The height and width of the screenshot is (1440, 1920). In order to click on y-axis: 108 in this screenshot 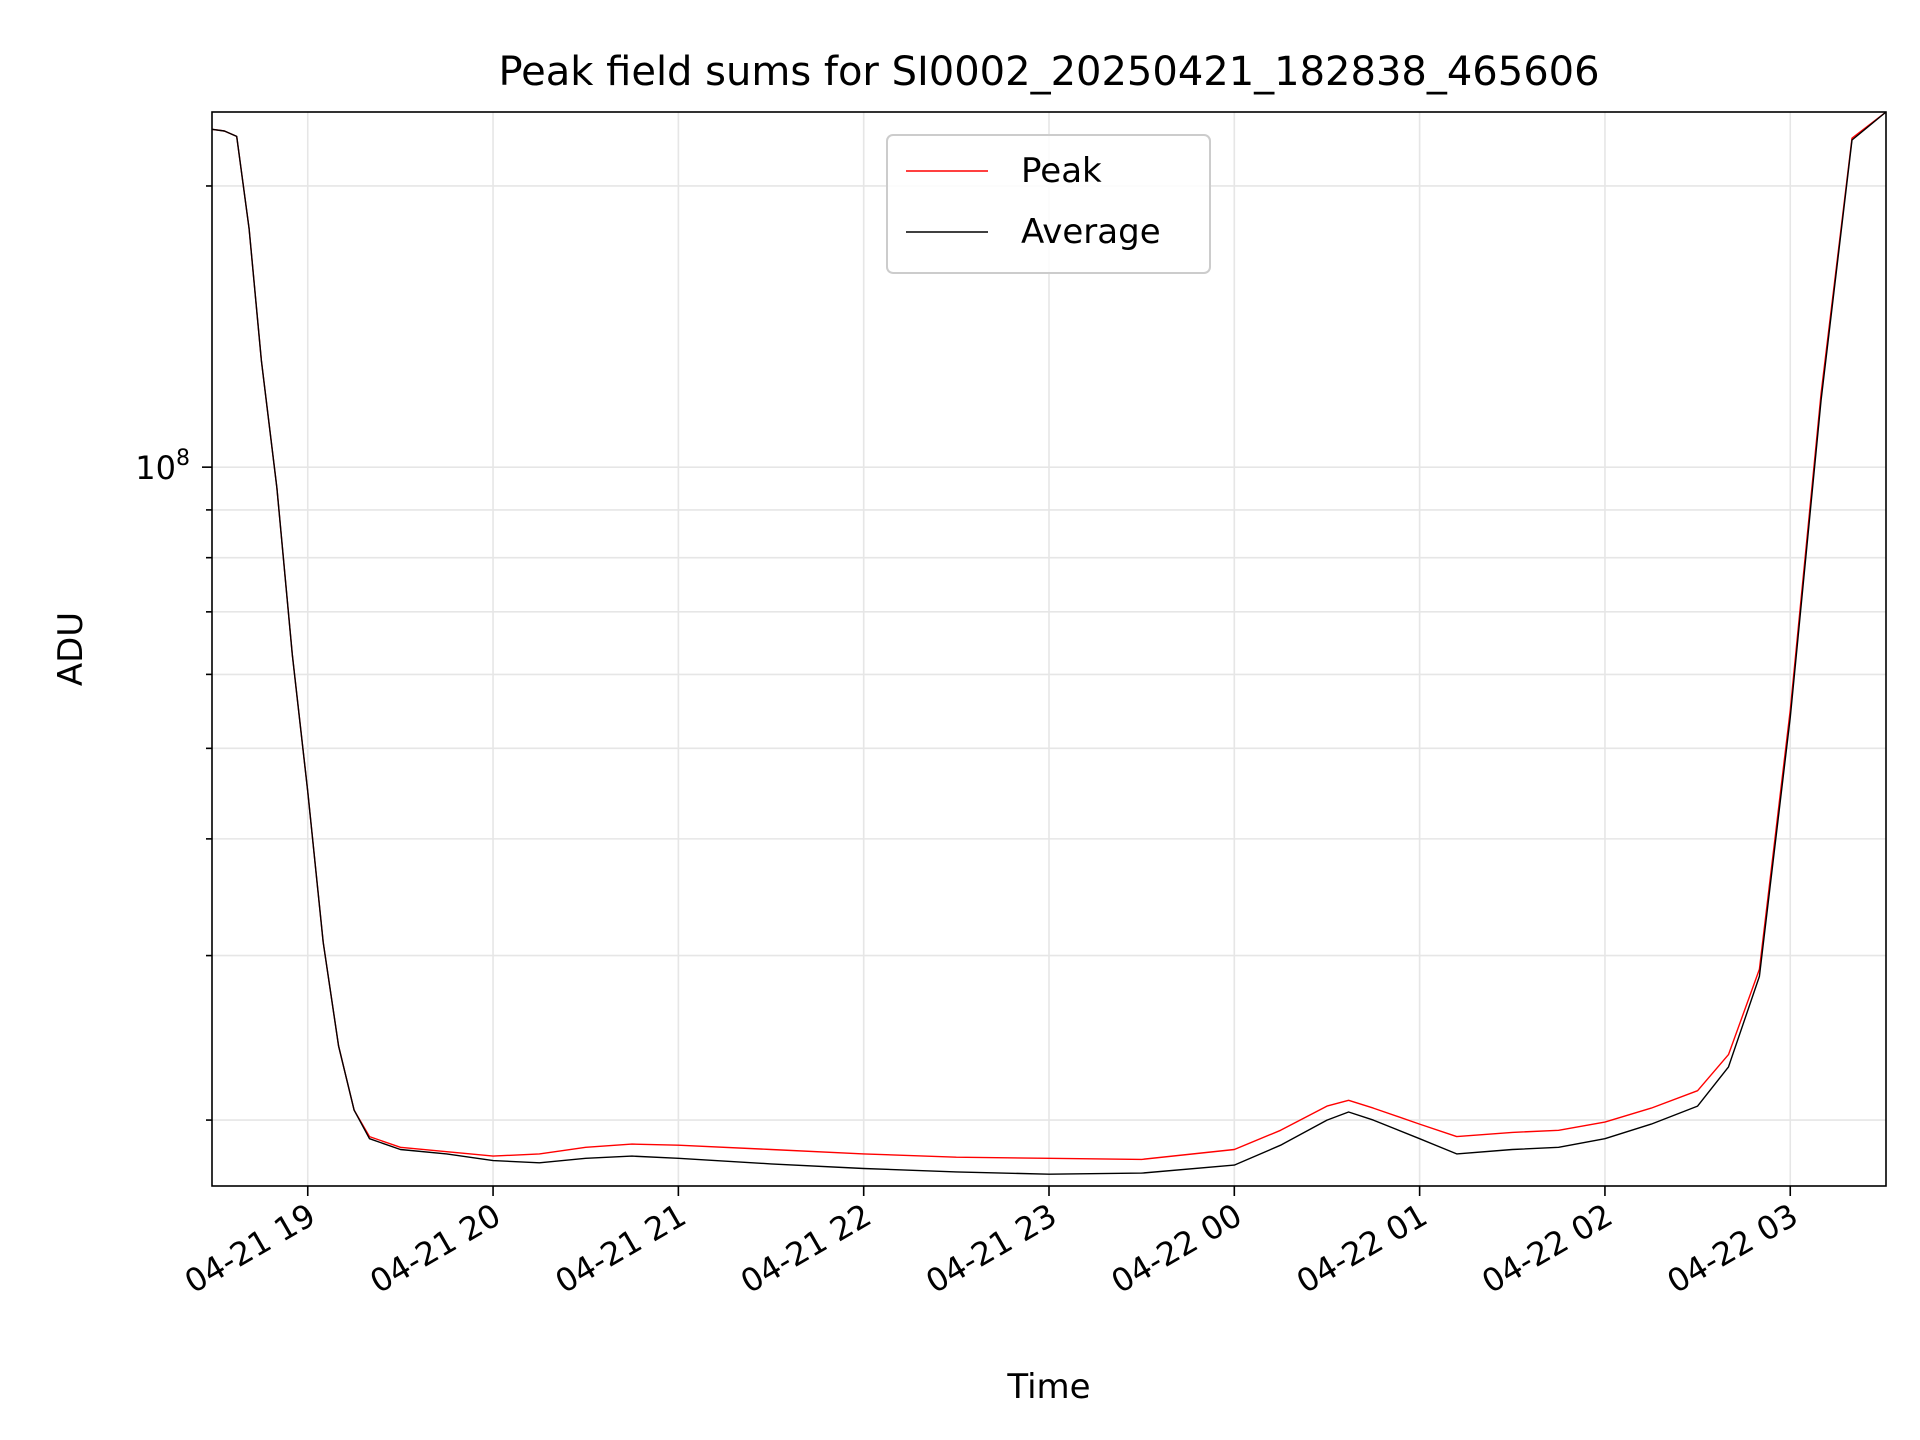, I will do `click(173, 653)`.